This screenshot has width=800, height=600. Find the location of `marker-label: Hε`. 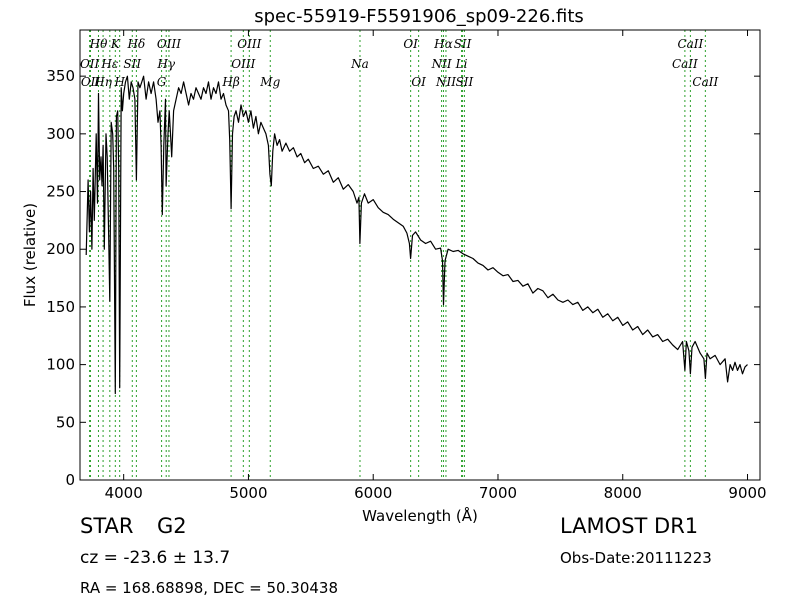

marker-label: Hε is located at coordinates (109, 64).